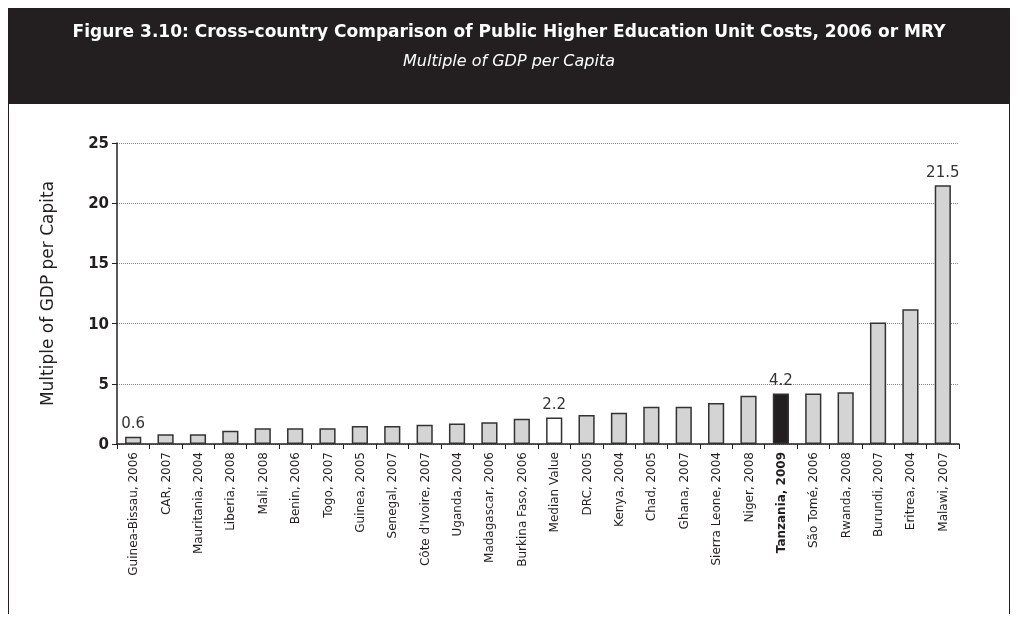  Describe the element at coordinates (618, 489) in the screenshot. I see `x-tick-label: Kenya, 2004` at that location.